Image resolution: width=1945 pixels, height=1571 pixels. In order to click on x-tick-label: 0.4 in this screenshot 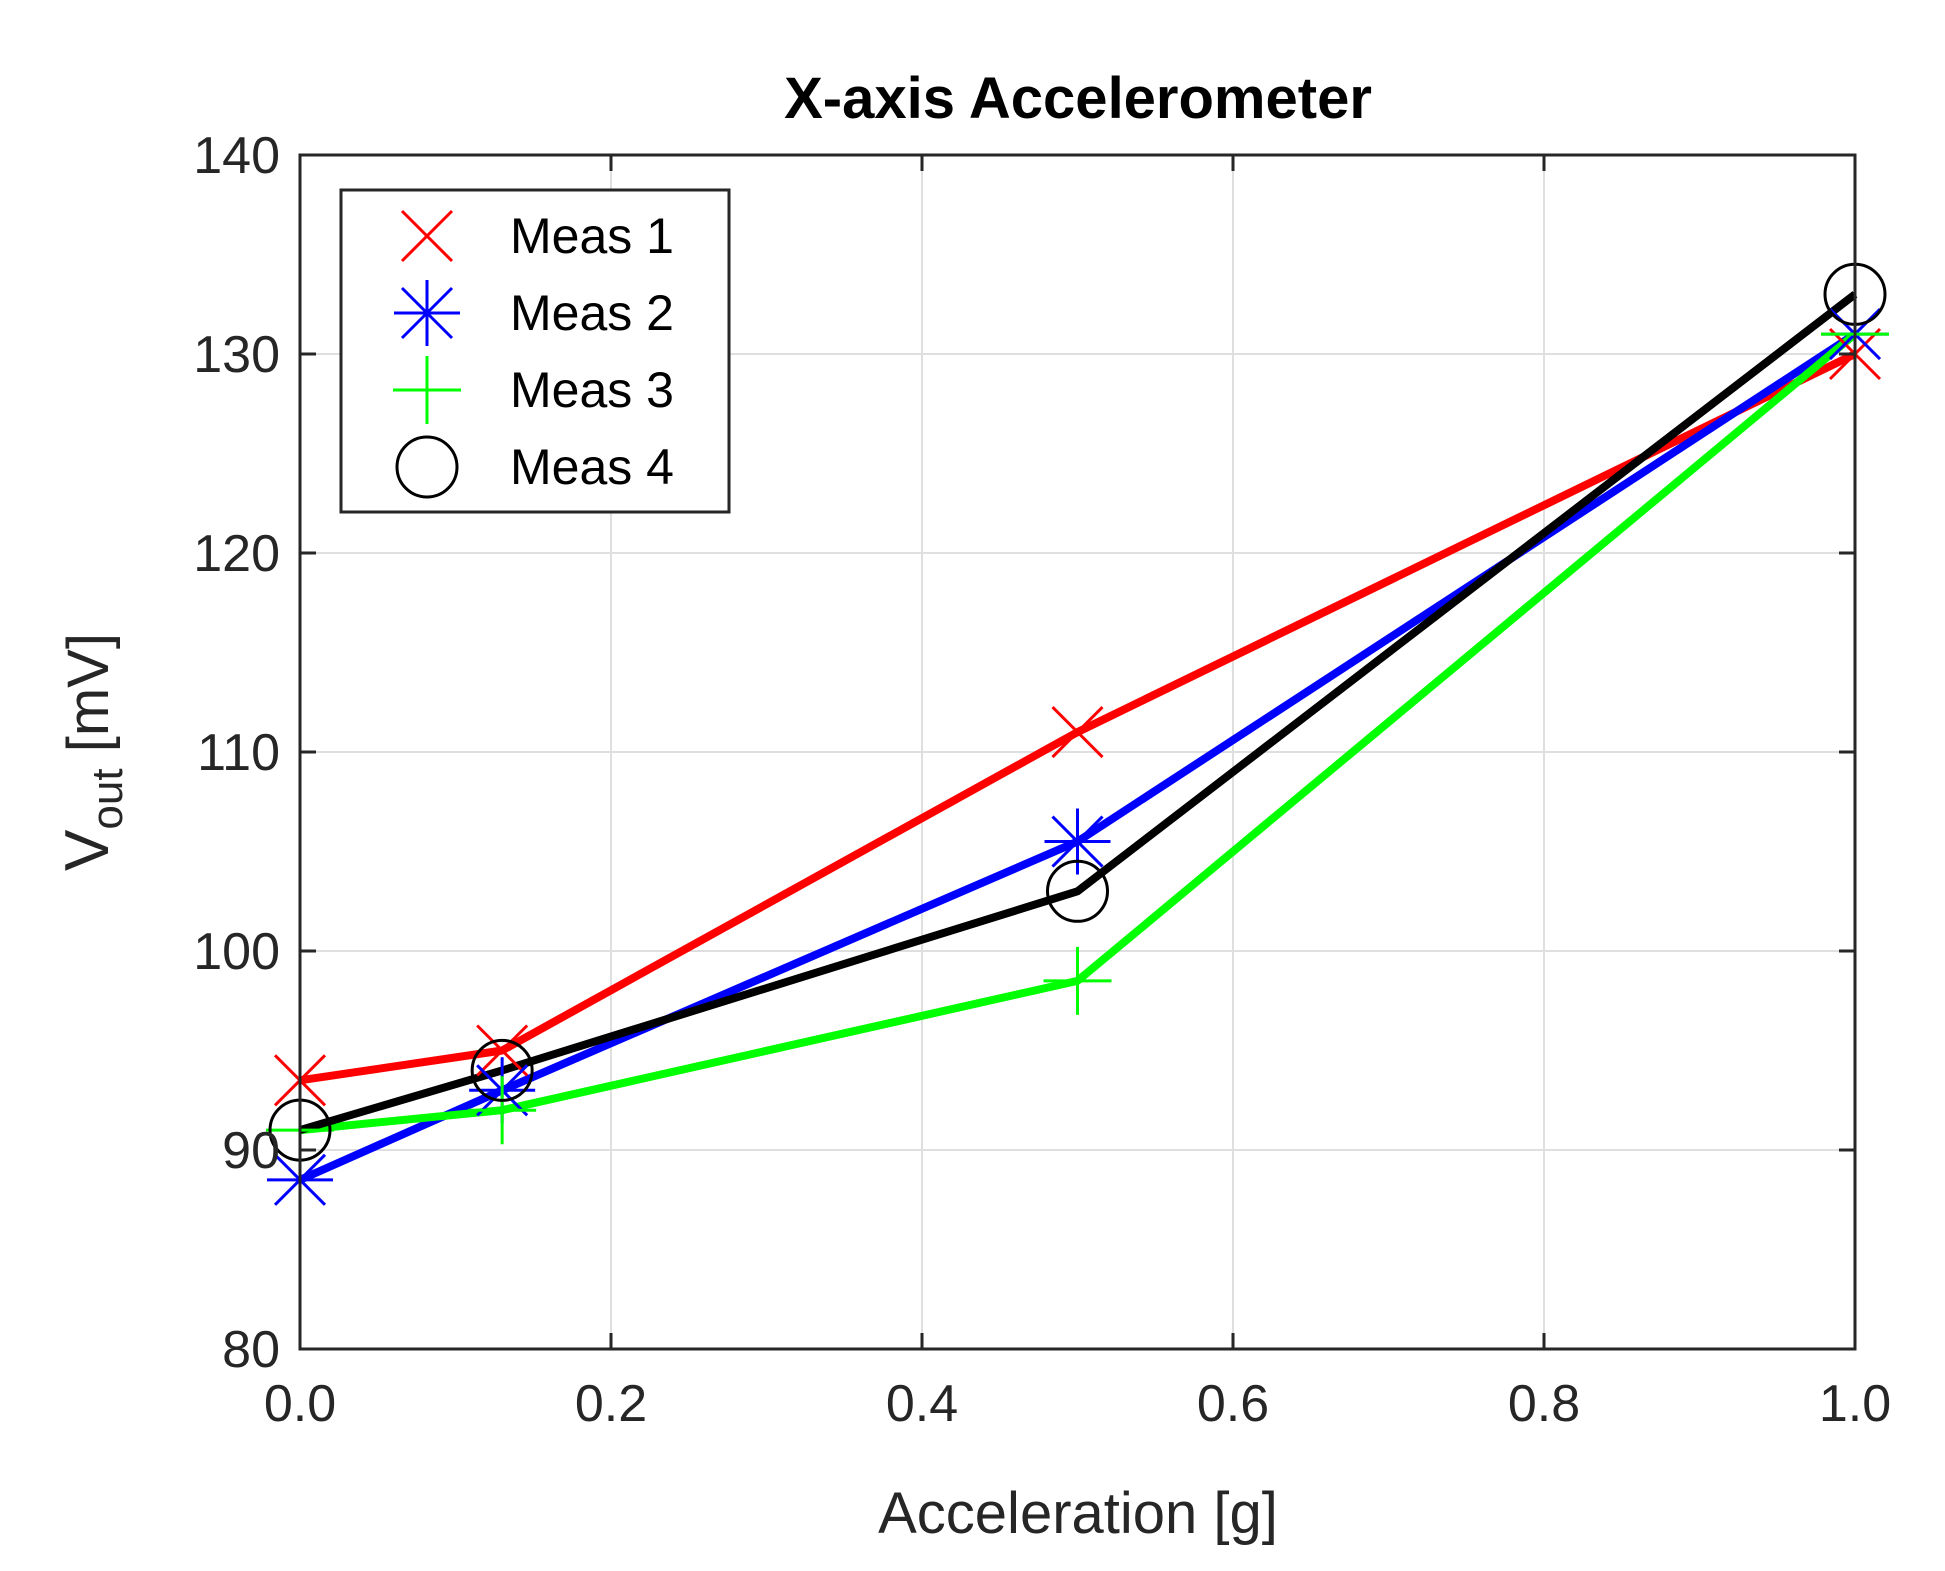, I will do `click(922, 1404)`.